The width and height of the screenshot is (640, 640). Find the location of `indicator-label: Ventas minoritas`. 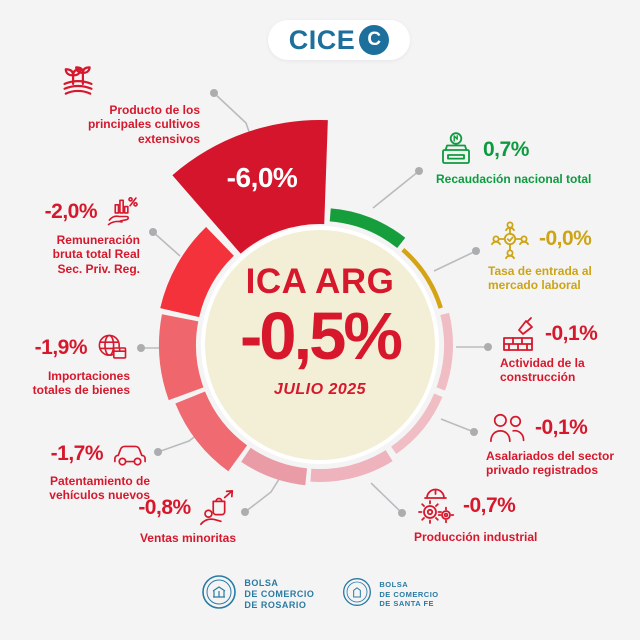

indicator-label: Ventas minoritas is located at coordinates (188, 538).